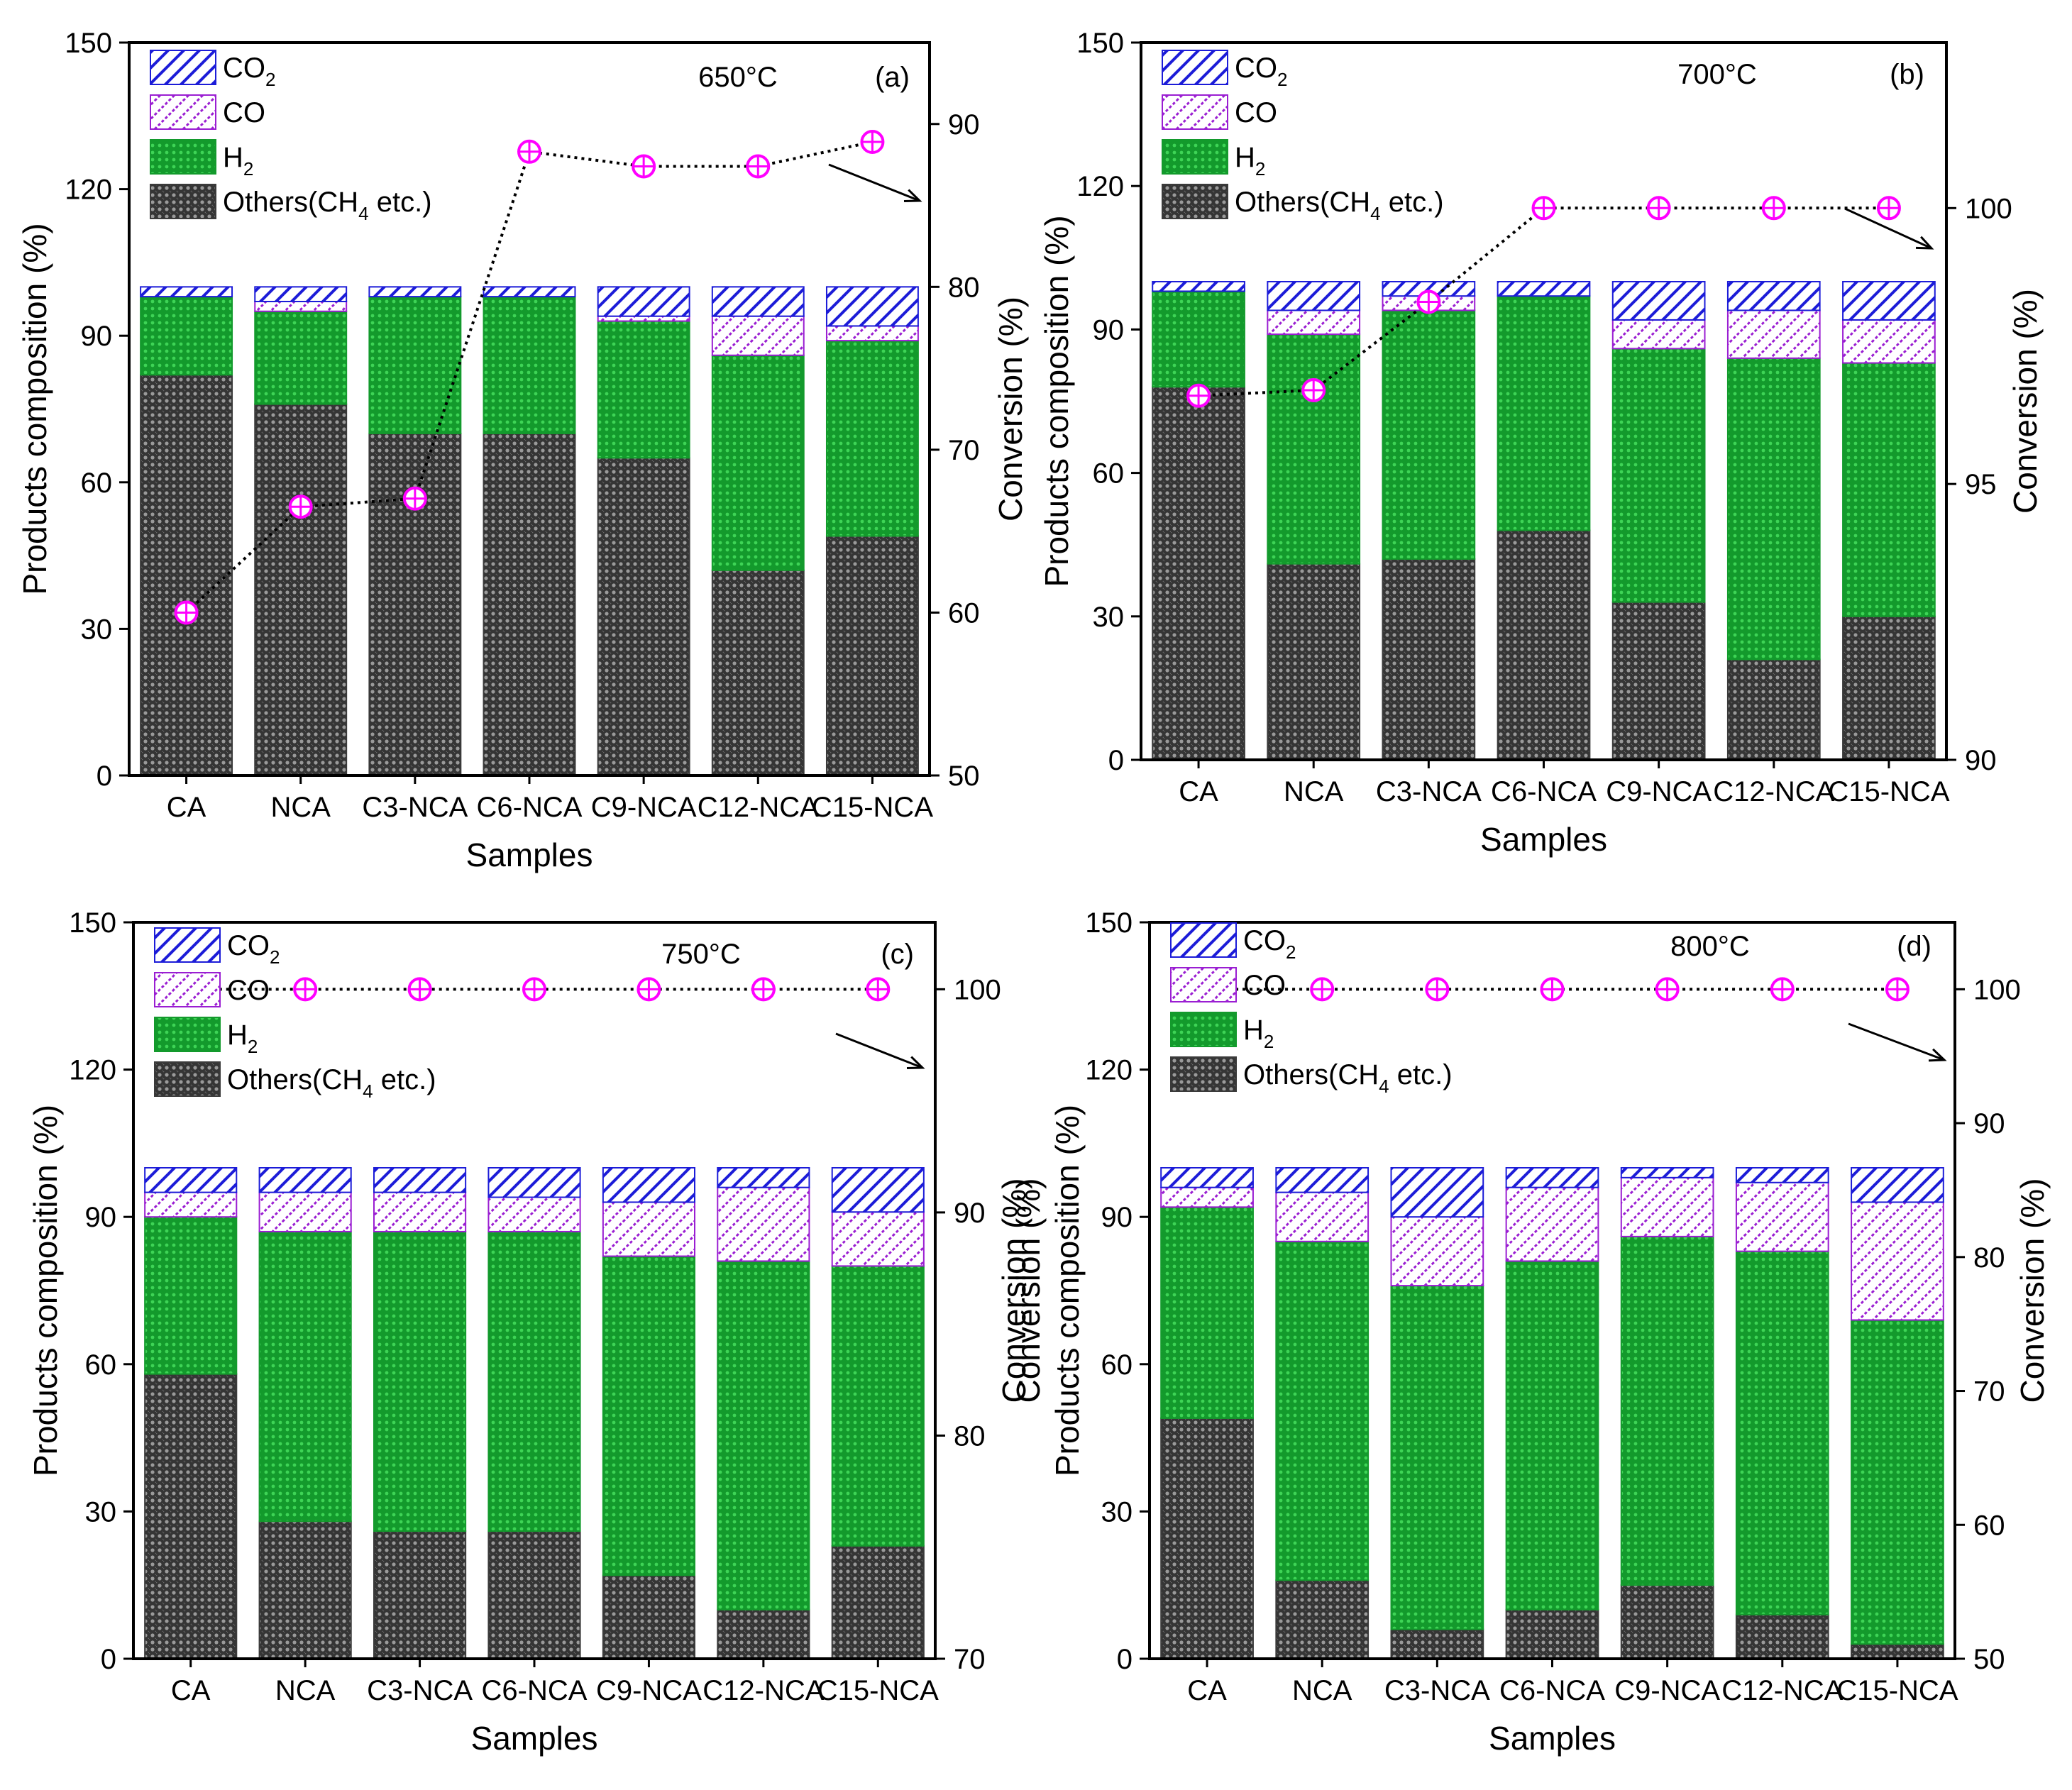 This screenshot has height=1790, width=2072. Describe the element at coordinates (1710, 946) in the screenshot. I see `temperature-label: 800°C` at that location.